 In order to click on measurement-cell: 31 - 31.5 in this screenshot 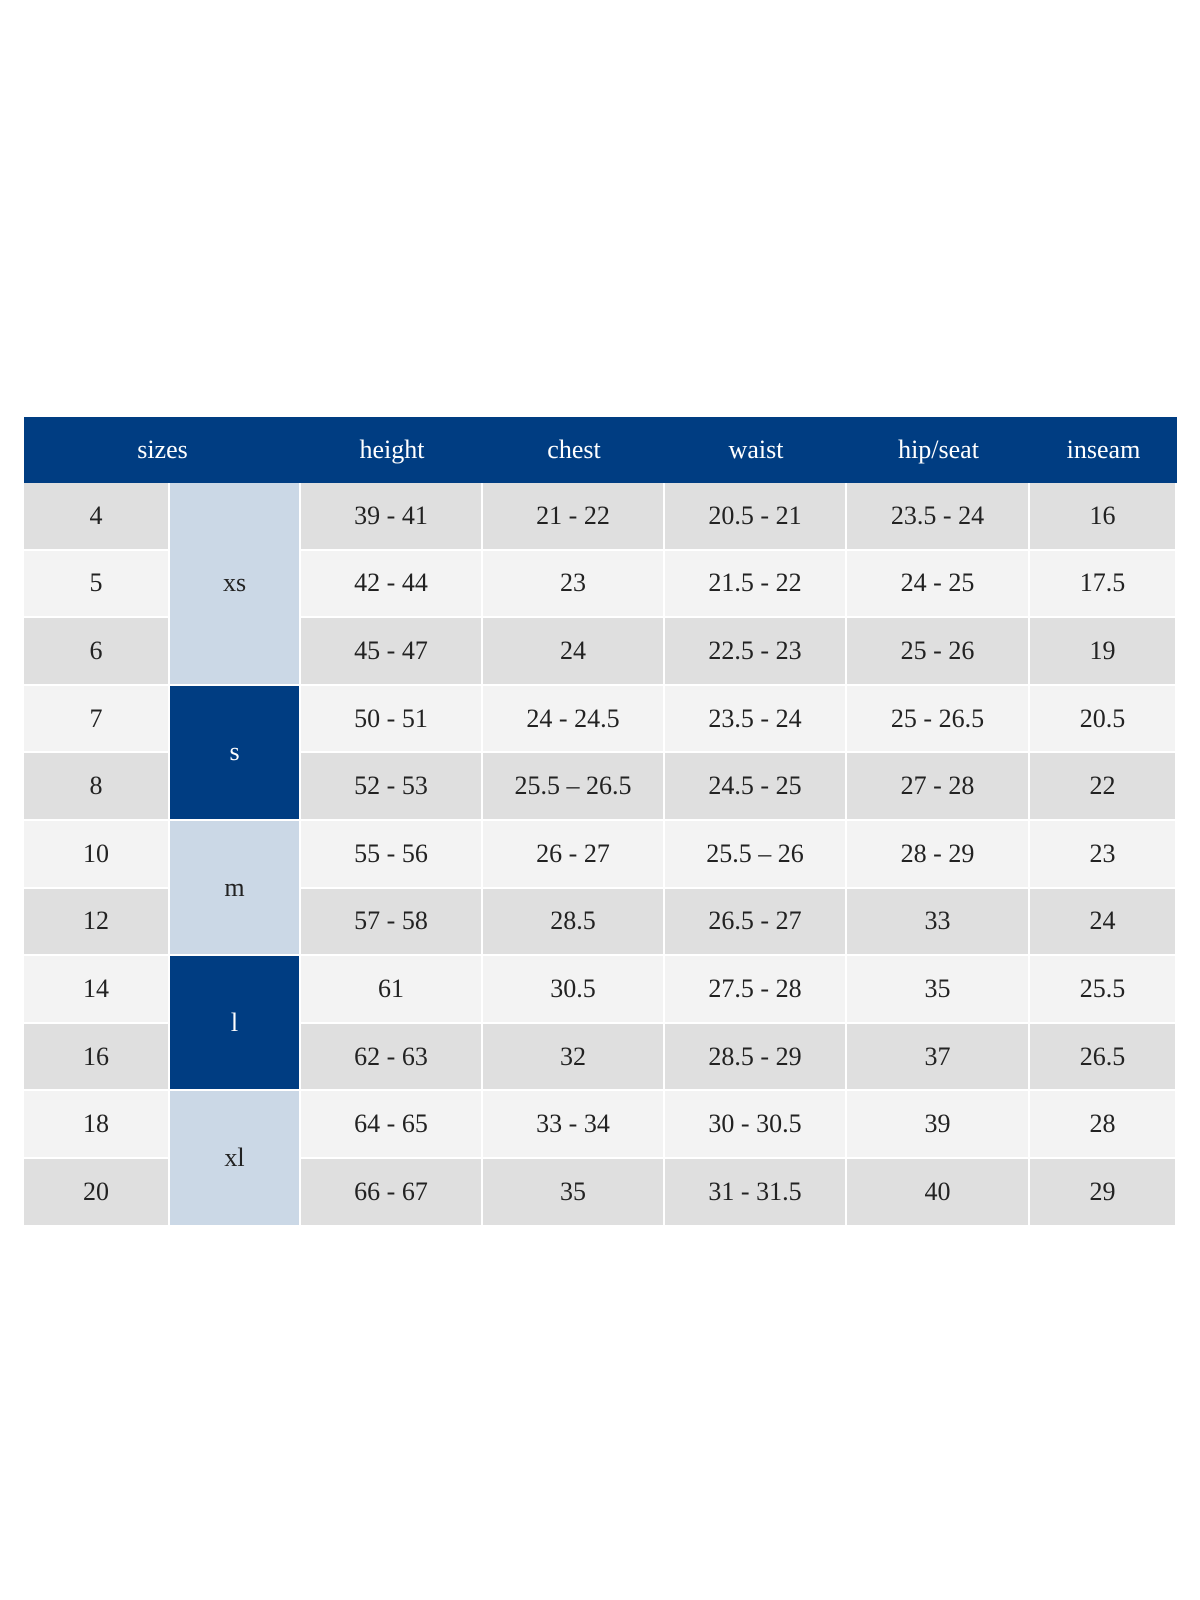, I will do `click(756, 1193)`.